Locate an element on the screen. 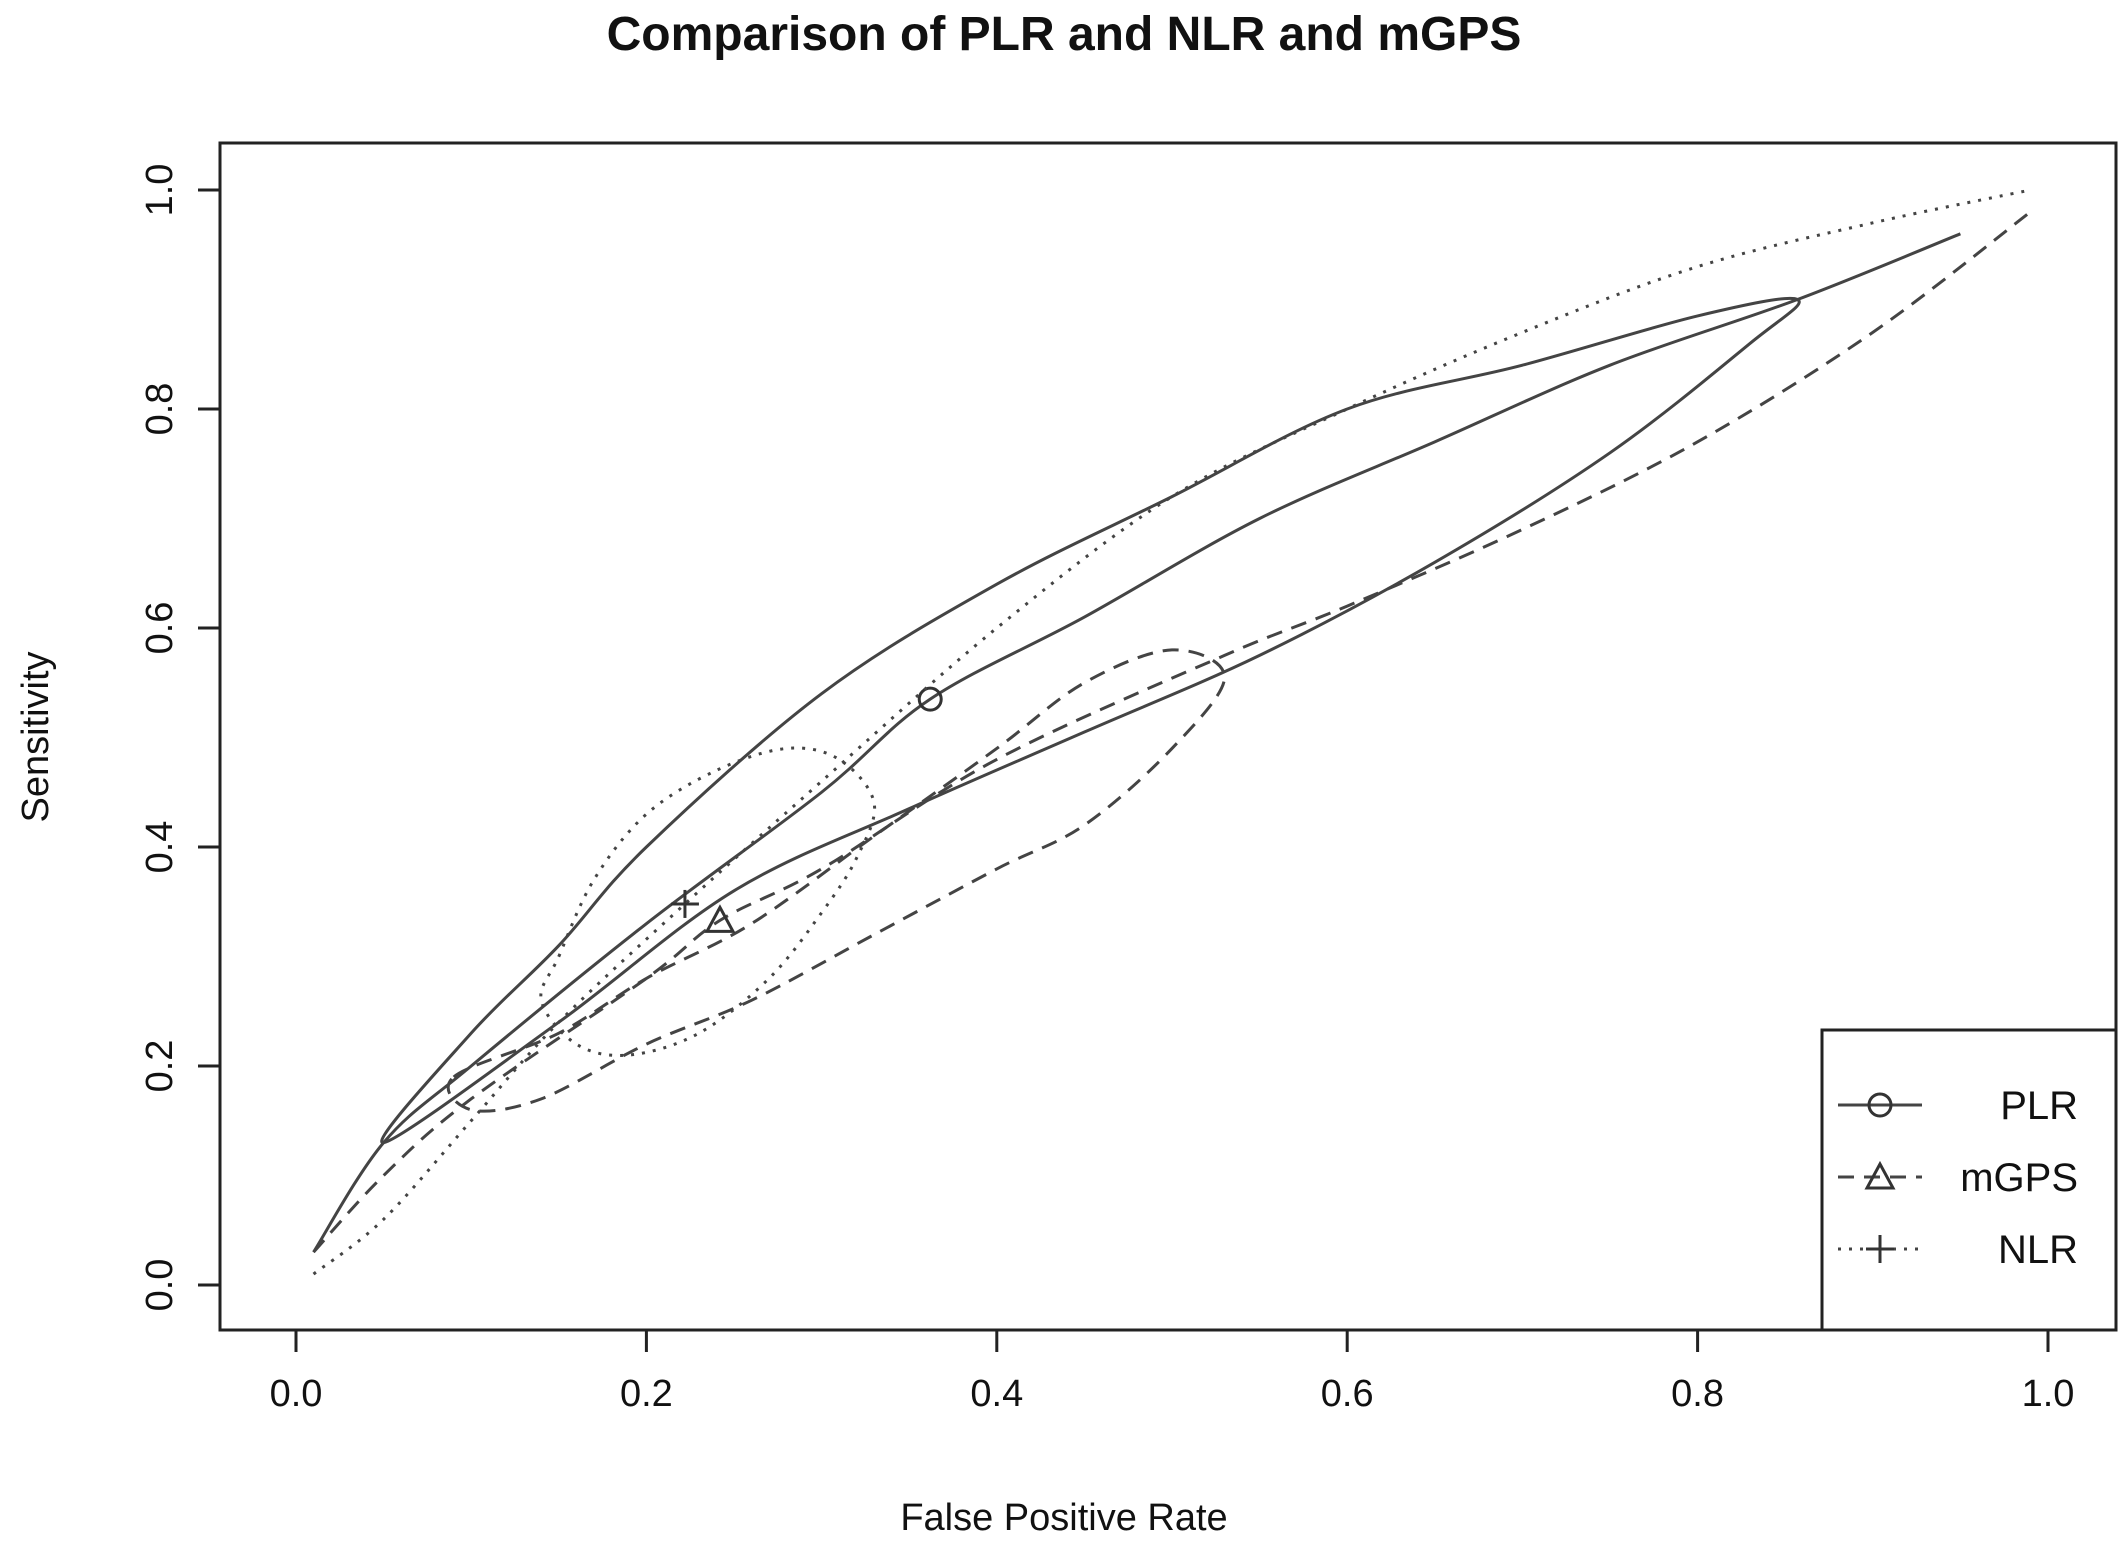 The height and width of the screenshot is (1549, 2128). y-axis: 0.0 0.2 0.4 0.6 0.8 1.0 is located at coordinates (180, 738).